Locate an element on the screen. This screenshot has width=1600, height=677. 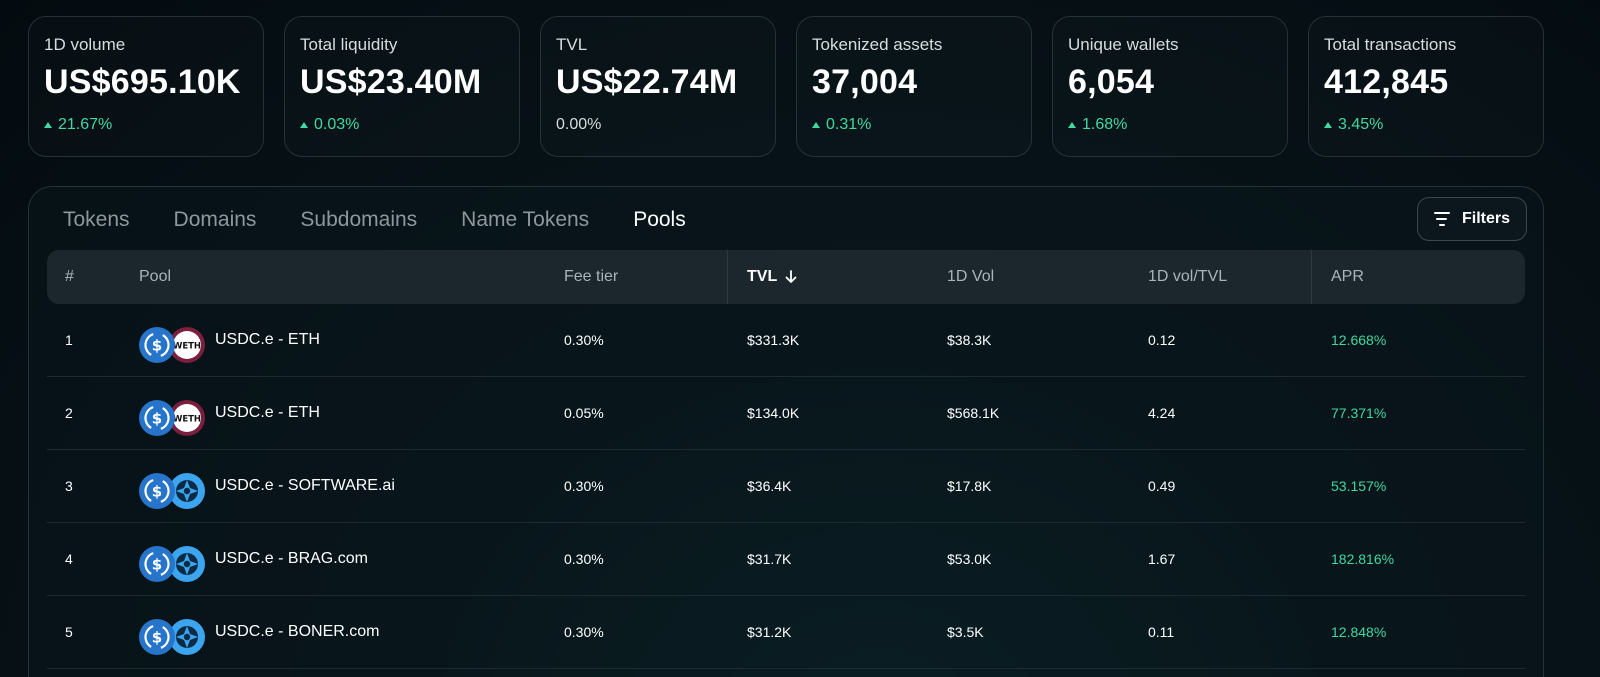
tvl-cell: $331.3K is located at coordinates (773, 340).